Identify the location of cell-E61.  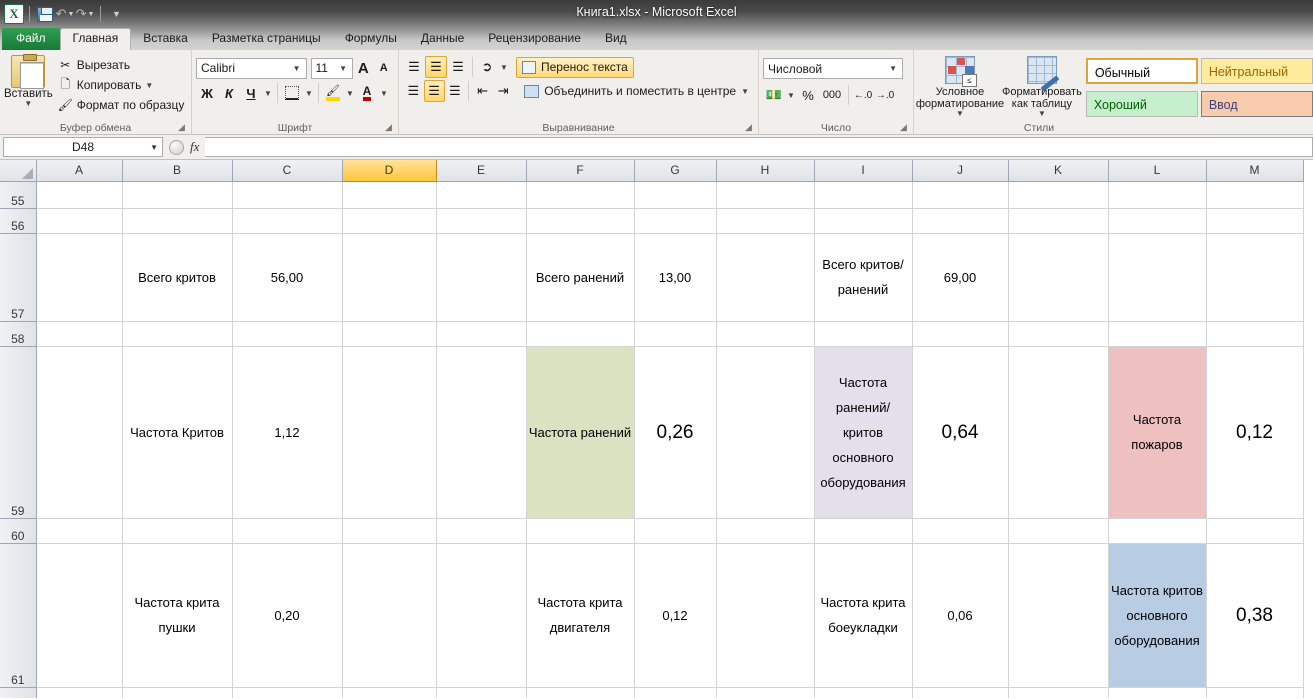
(481, 615).